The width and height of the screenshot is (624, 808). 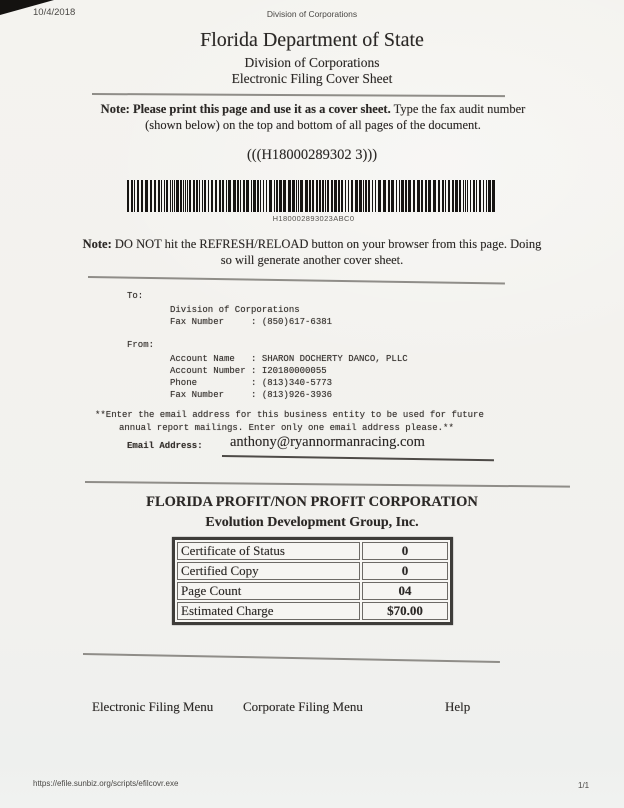 I want to click on fee-row-label: Certified Copy, so click(x=268, y=571).